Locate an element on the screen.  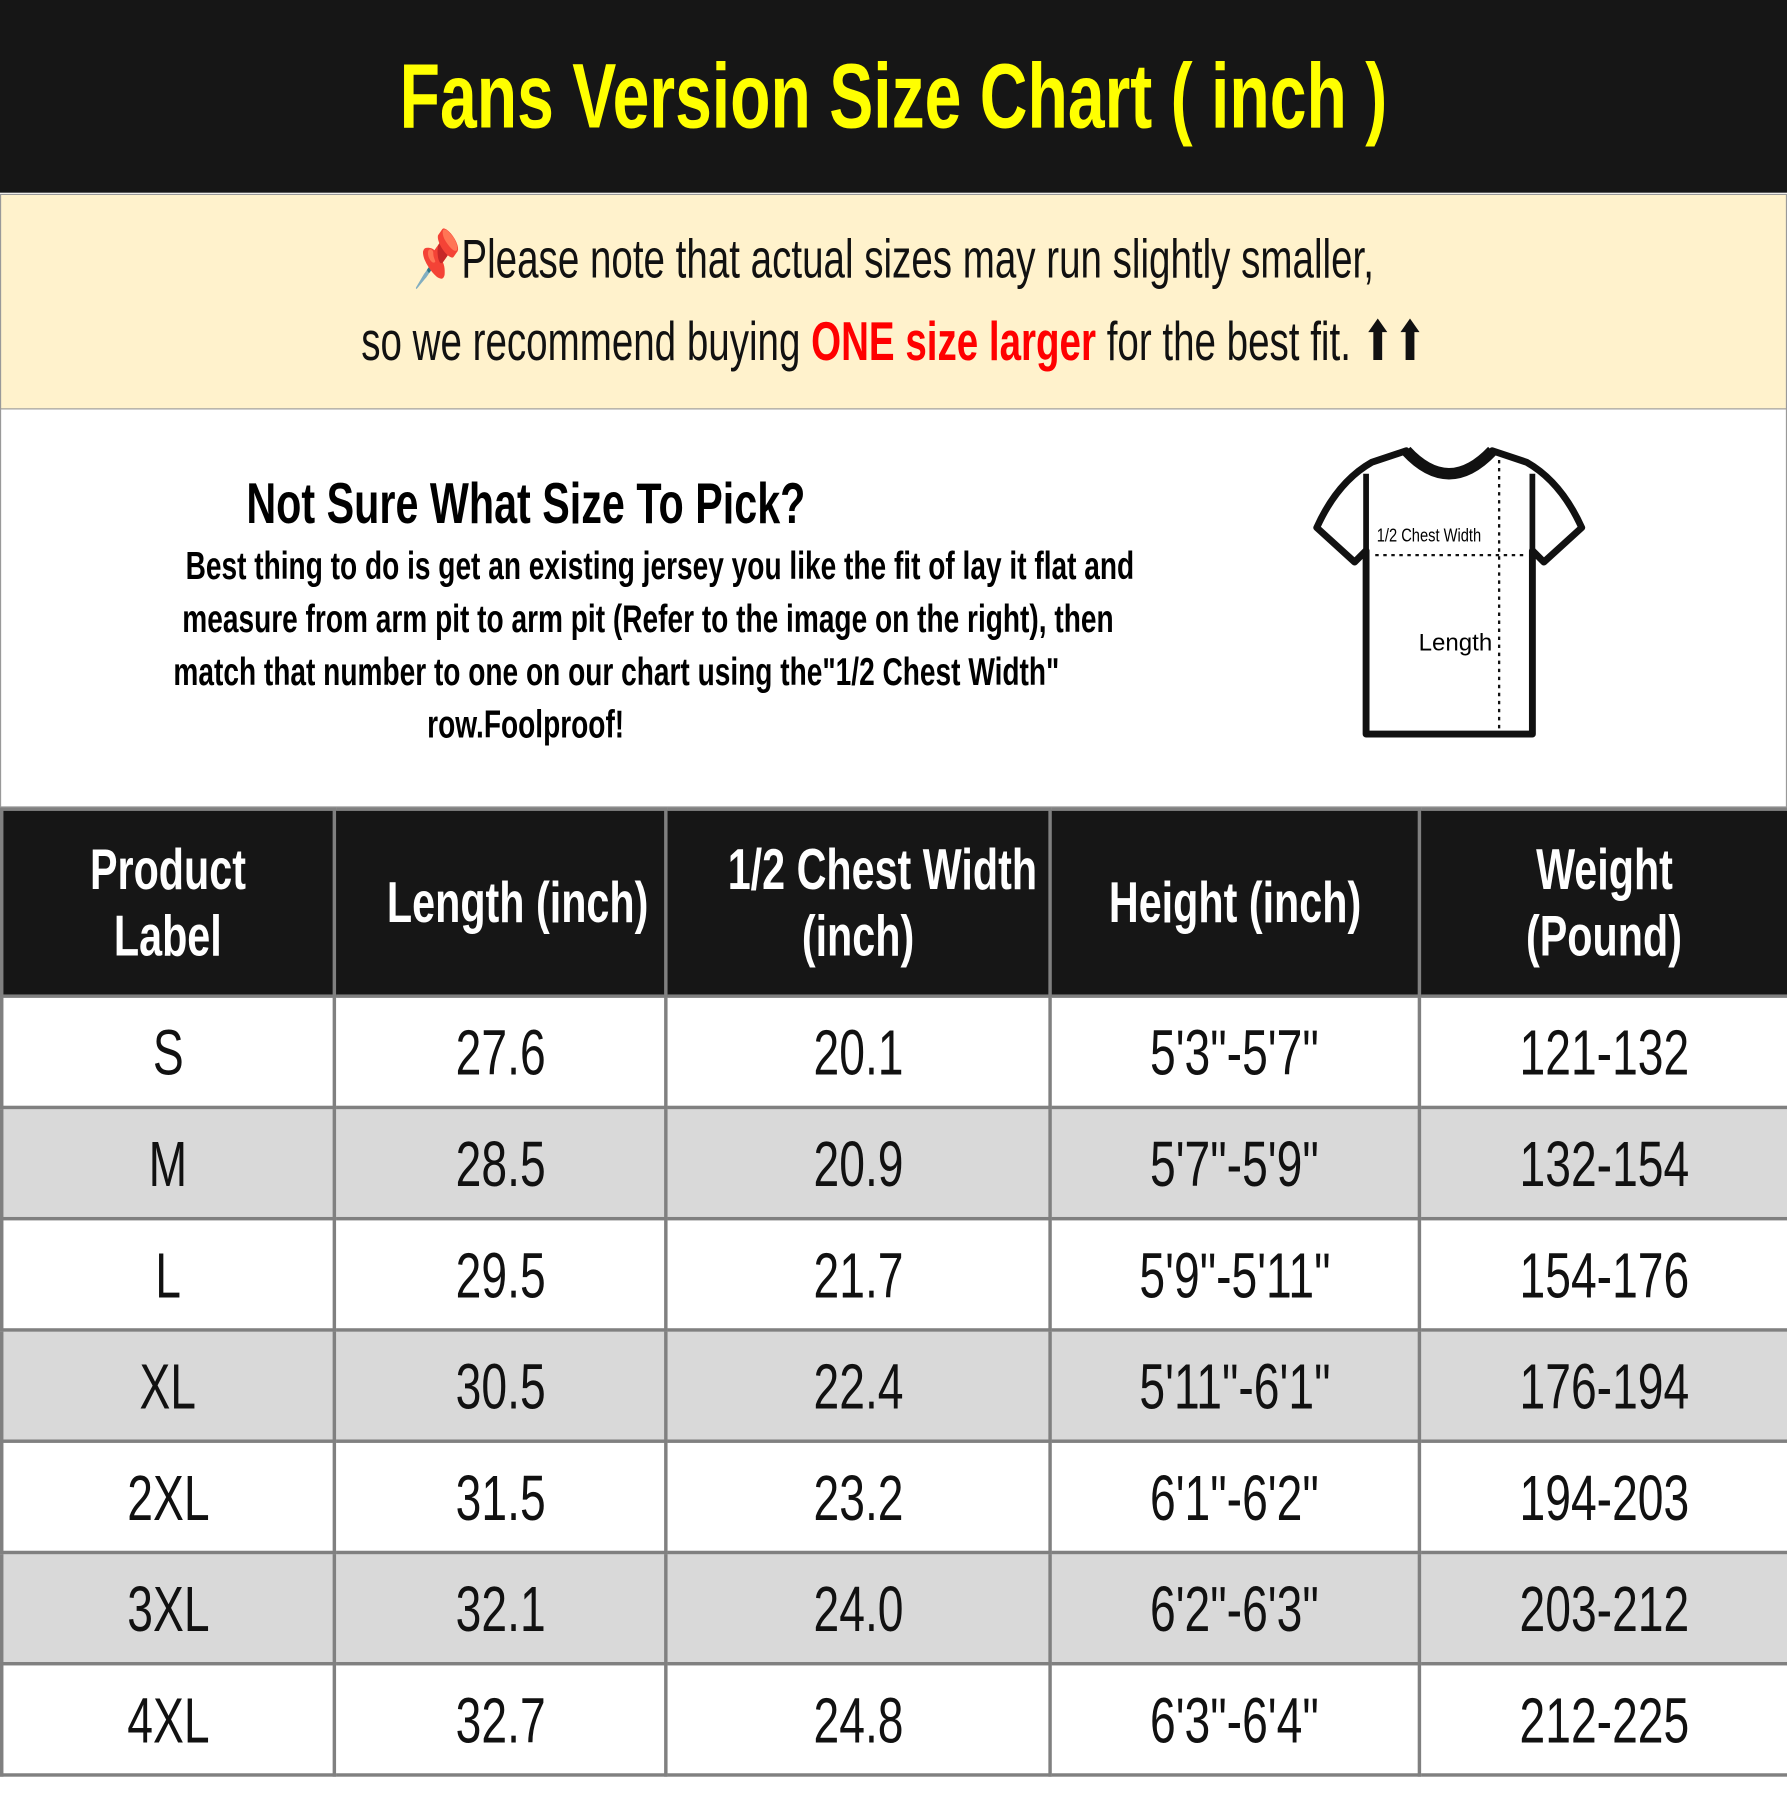
table-cell: 29.5 is located at coordinates (500, 1274).